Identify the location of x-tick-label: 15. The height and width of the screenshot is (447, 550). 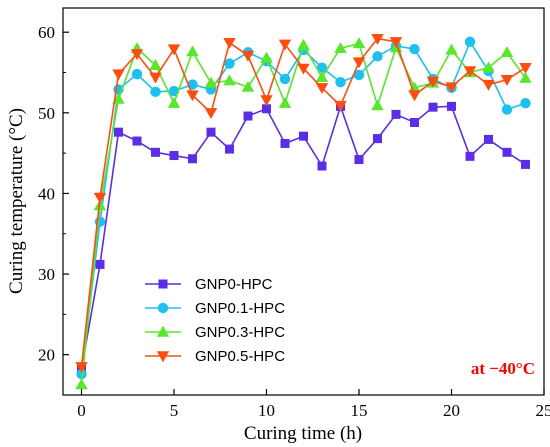
(359, 410).